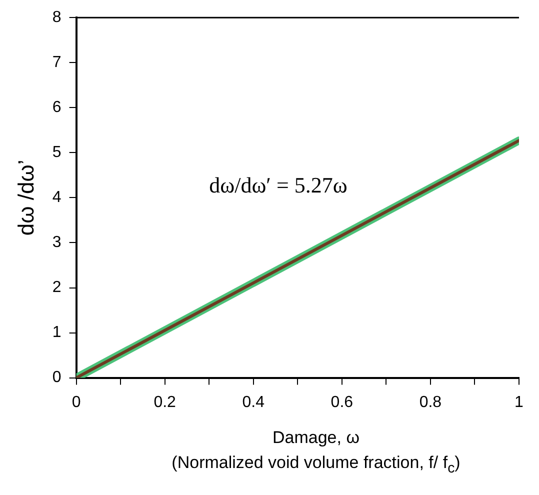  Describe the element at coordinates (278, 185) in the screenshot. I see `annotation: dω/dω′ = 5.27ω` at that location.